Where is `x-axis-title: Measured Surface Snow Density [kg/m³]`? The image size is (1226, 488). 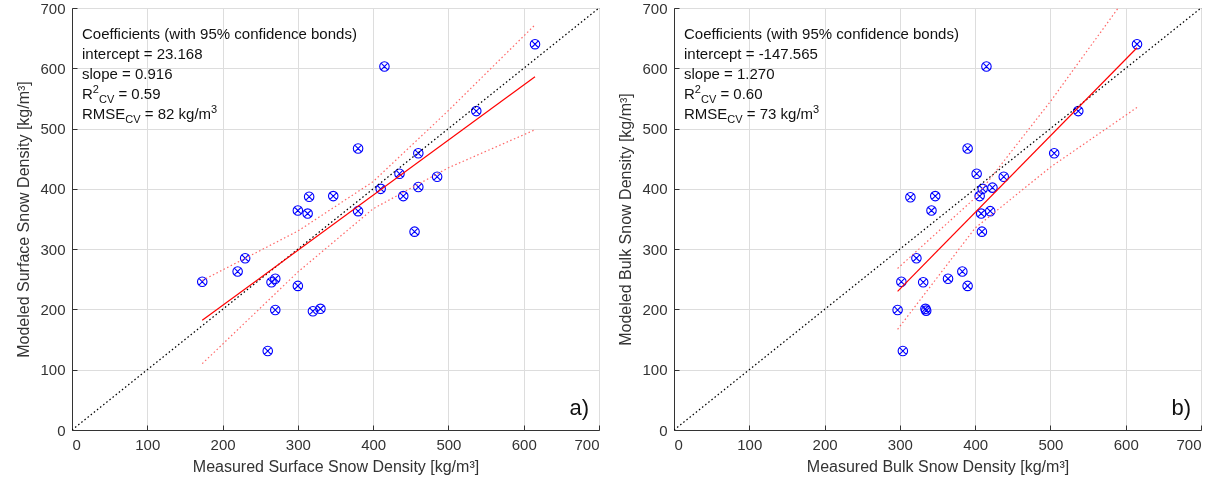 x-axis-title: Measured Surface Snow Density [kg/m³] is located at coordinates (336, 466).